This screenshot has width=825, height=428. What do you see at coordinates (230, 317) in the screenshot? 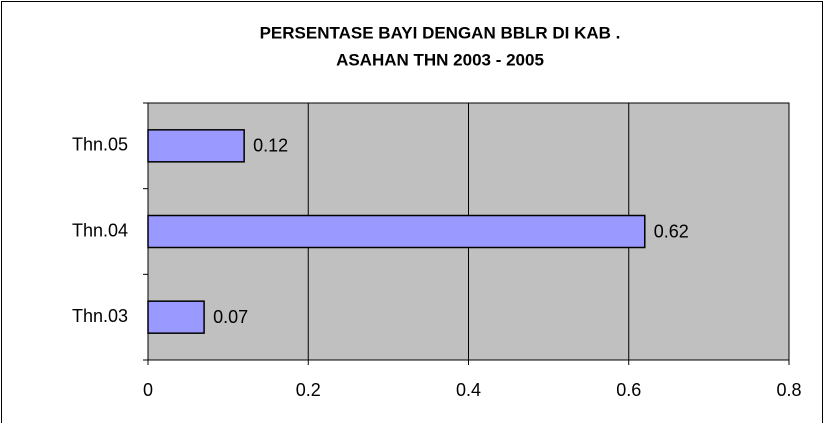
I see `data-label: 0.07` at bounding box center [230, 317].